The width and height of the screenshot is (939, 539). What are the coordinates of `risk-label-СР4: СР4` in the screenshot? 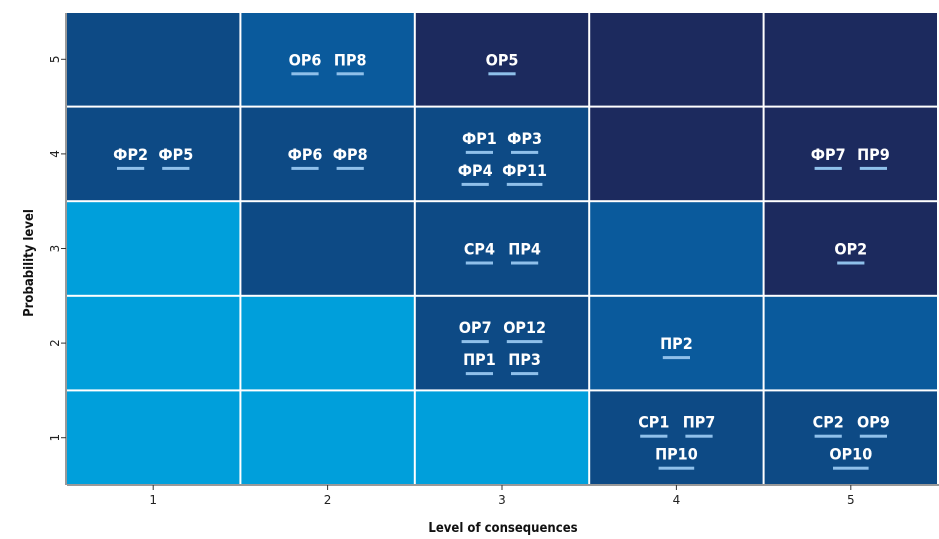 It's located at (479, 249).